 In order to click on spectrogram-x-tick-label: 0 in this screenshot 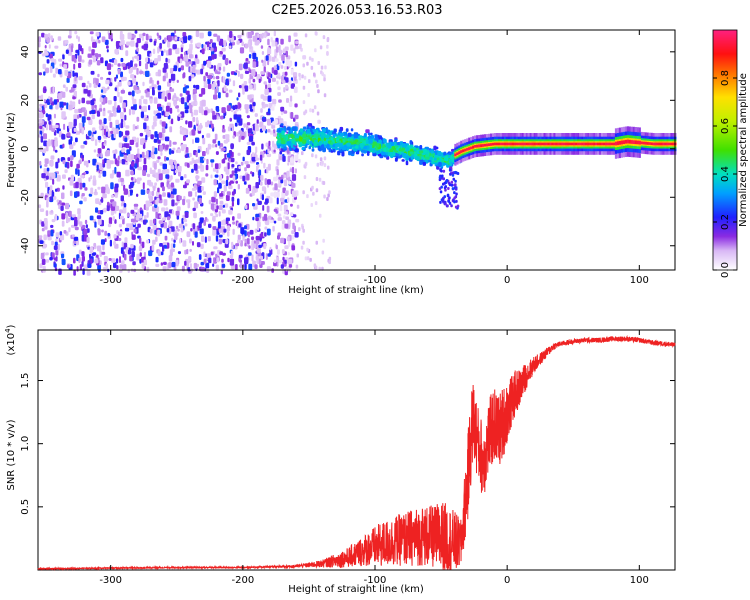, I will do `click(507, 280)`.